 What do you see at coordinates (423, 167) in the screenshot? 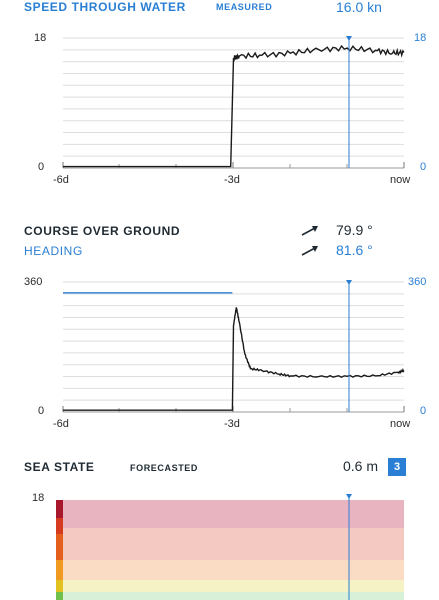
I see `speed-ymin-right-label: 0` at bounding box center [423, 167].